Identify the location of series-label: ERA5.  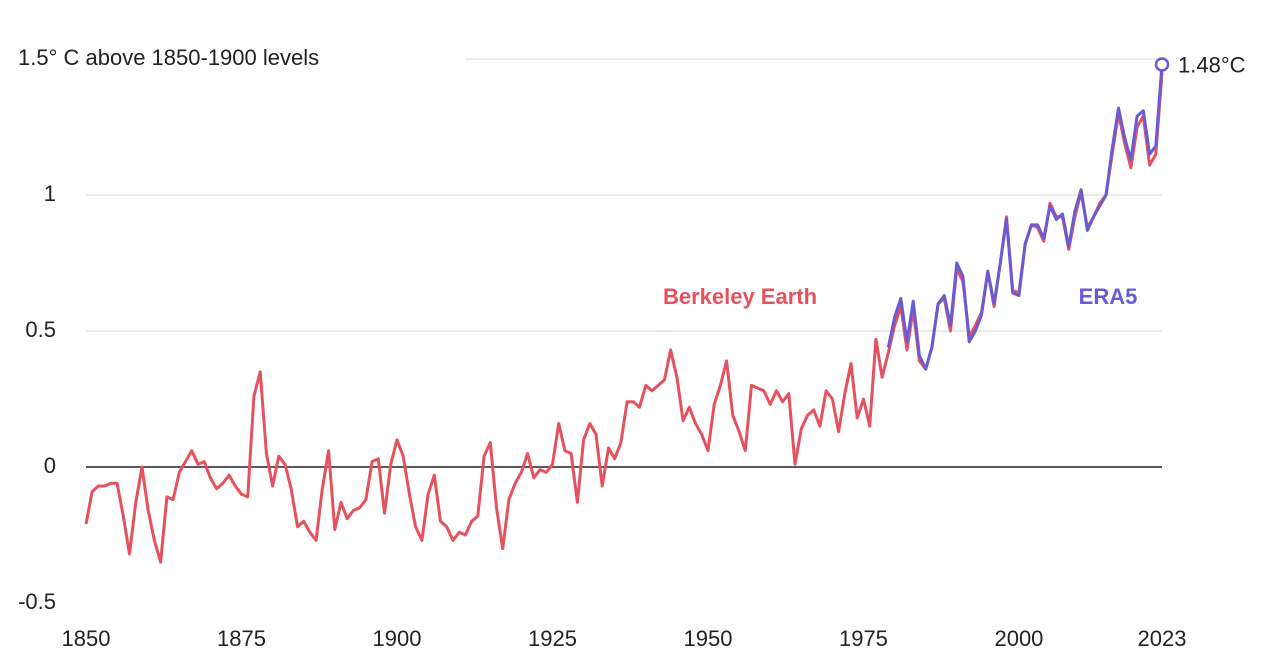
(1108, 296).